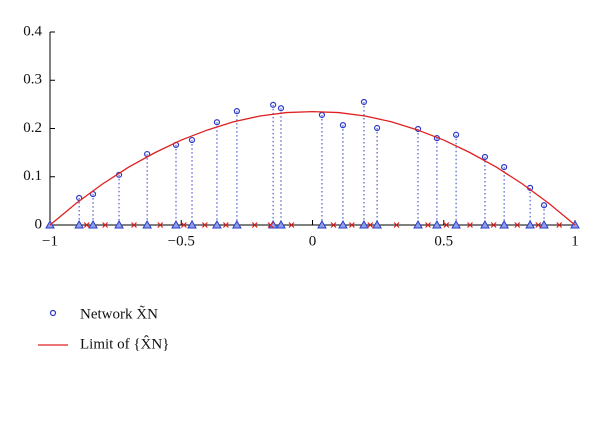  I want to click on y-tick-label: 0.1, so click(32, 176).